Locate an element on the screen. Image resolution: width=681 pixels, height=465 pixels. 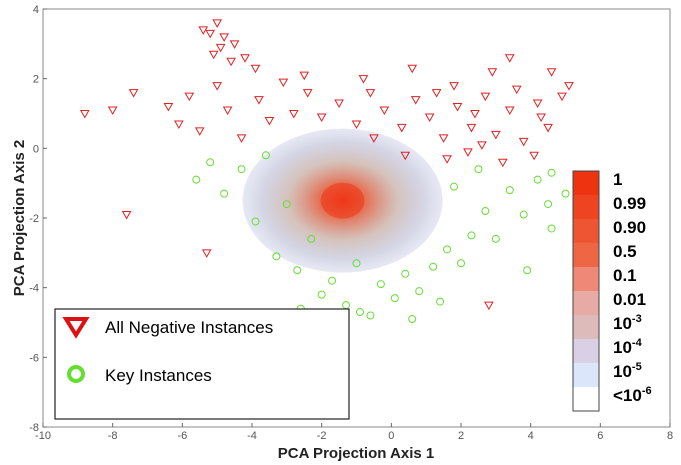
colorbar-label: 0.90 is located at coordinates (629, 227).